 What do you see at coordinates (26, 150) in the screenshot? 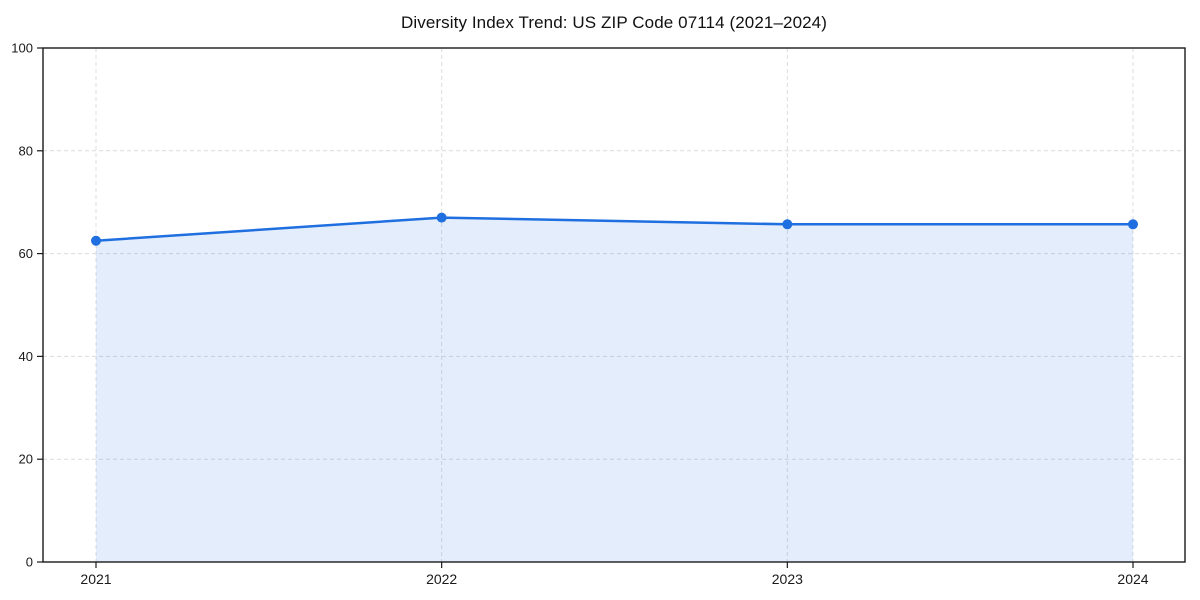
I see `y-tick-label: 80` at bounding box center [26, 150].